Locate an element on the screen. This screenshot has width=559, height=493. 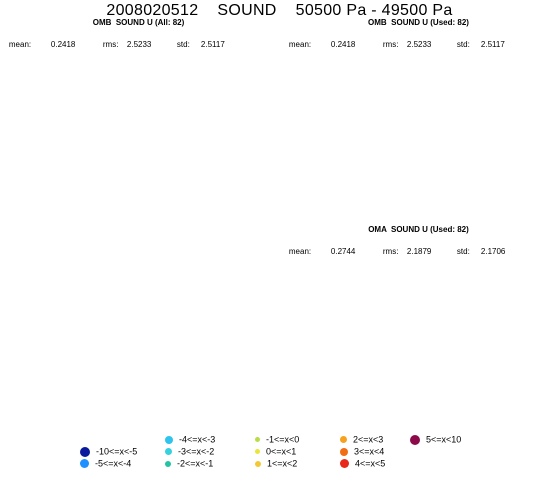
figure-title: 2008020512 SOUND 50500 Pa - 49500 Pa is located at coordinates (279, 10).